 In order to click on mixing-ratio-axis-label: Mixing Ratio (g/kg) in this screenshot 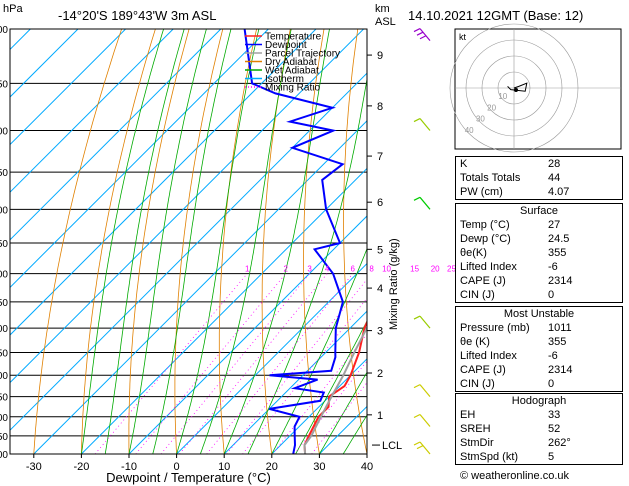, I will do `click(394, 284)`.